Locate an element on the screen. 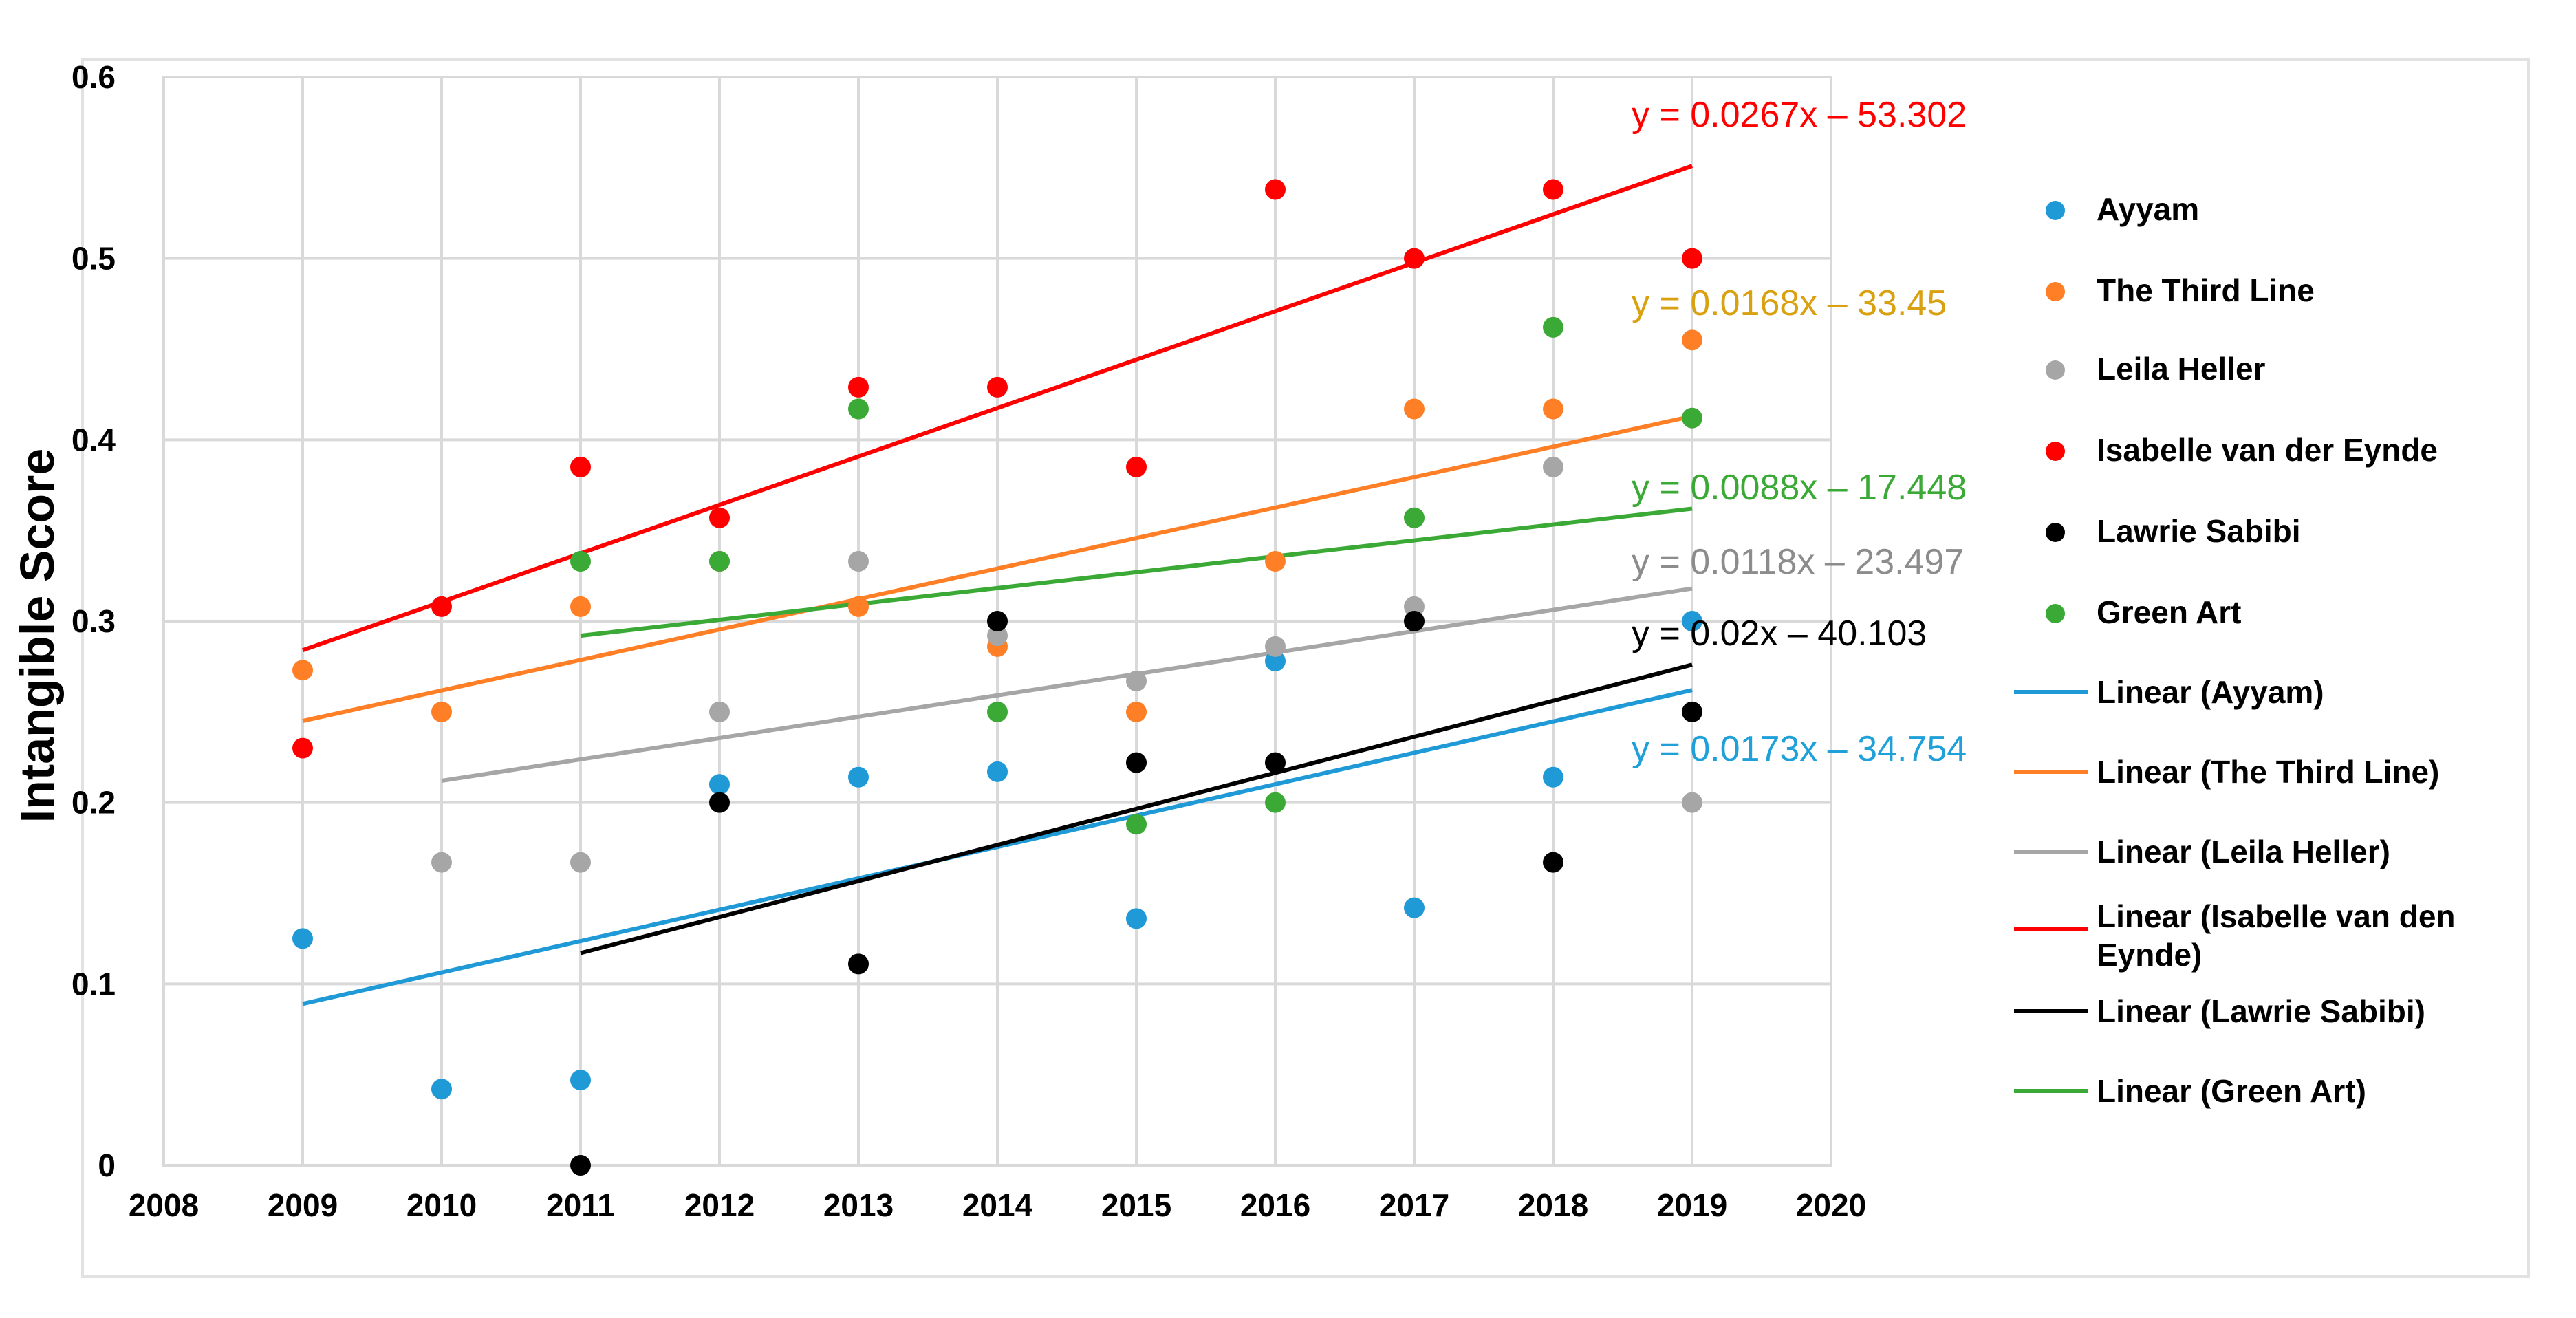 This screenshot has height=1318, width=2576. legend-label: Linear (Green Art) is located at coordinates (2231, 1091).